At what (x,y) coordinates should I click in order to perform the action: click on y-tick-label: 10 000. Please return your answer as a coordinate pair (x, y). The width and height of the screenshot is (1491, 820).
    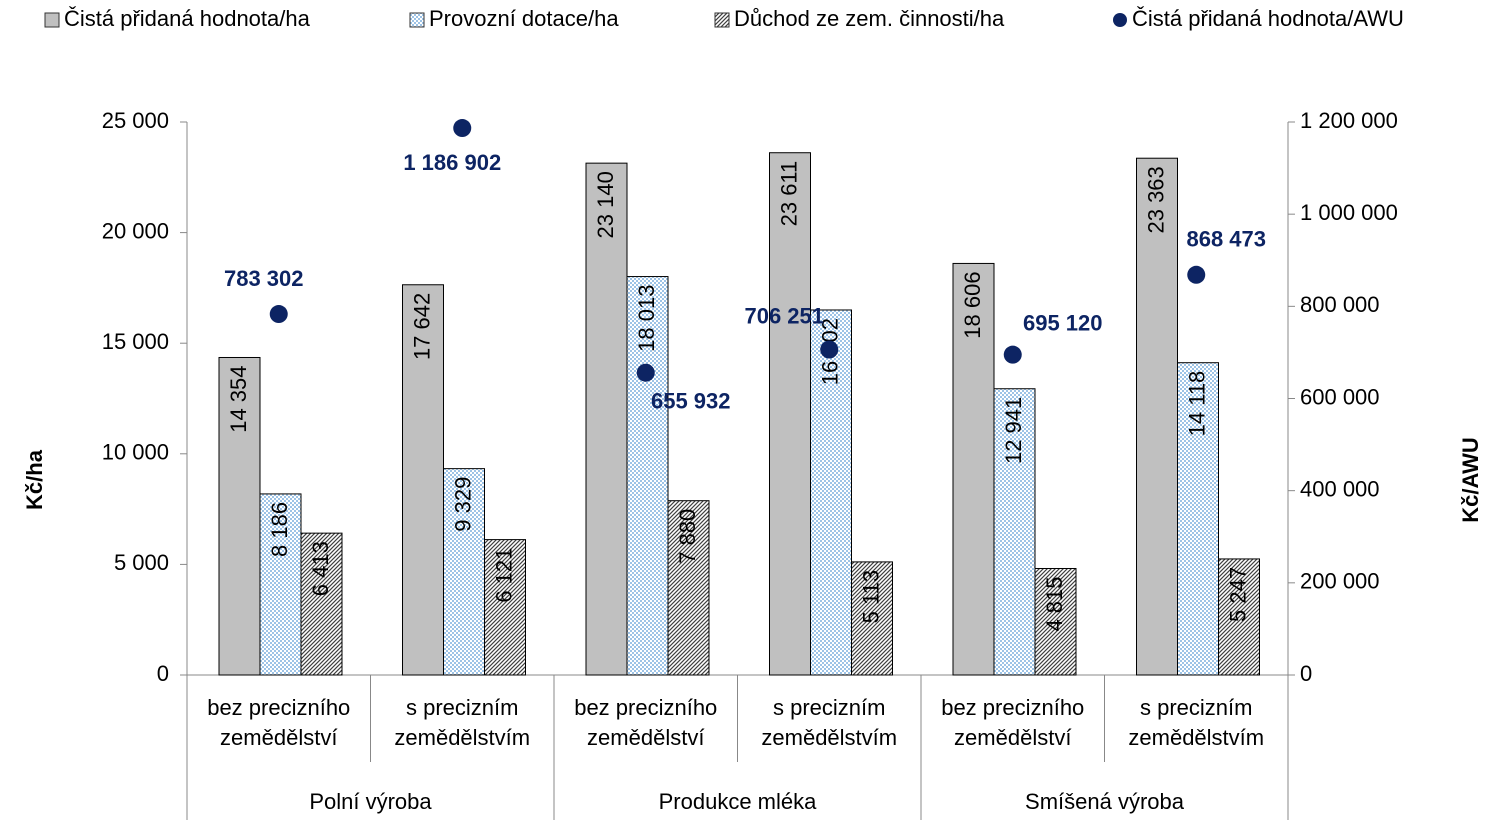
    Looking at the image, I should click on (135, 452).